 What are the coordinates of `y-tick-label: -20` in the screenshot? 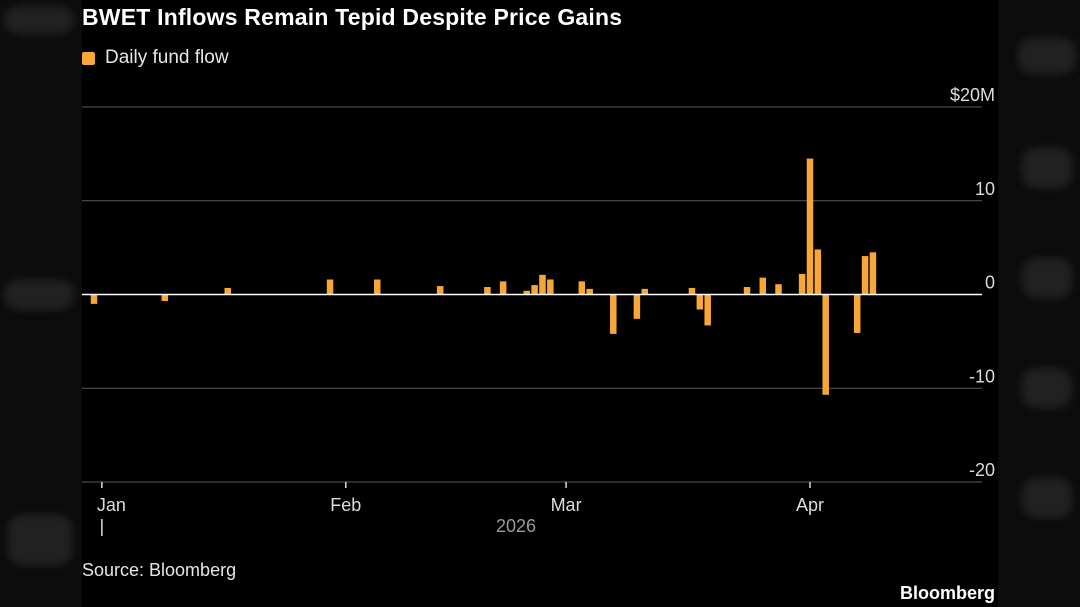 It's located at (982, 470).